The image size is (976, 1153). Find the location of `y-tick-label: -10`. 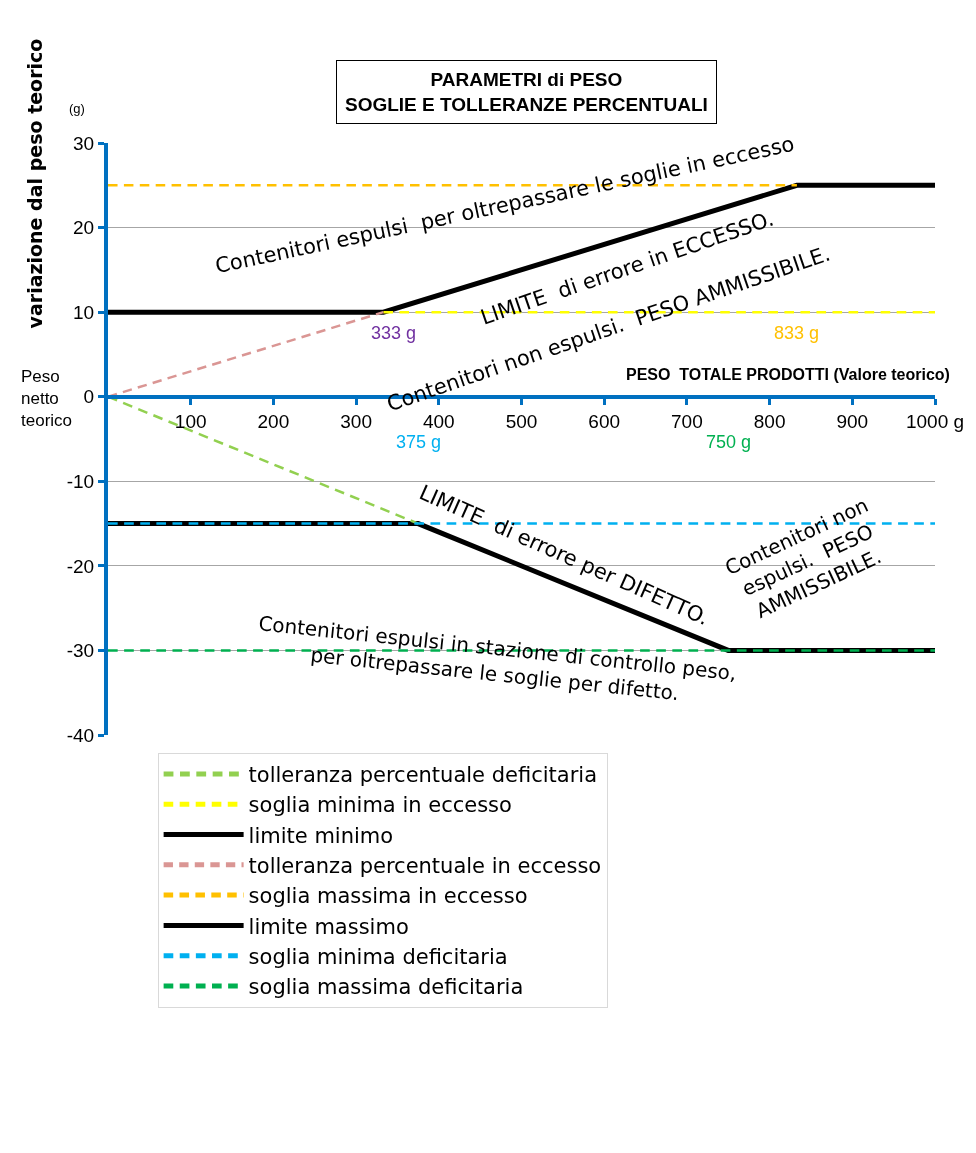

y-tick-label: -10 is located at coordinates (80, 481).